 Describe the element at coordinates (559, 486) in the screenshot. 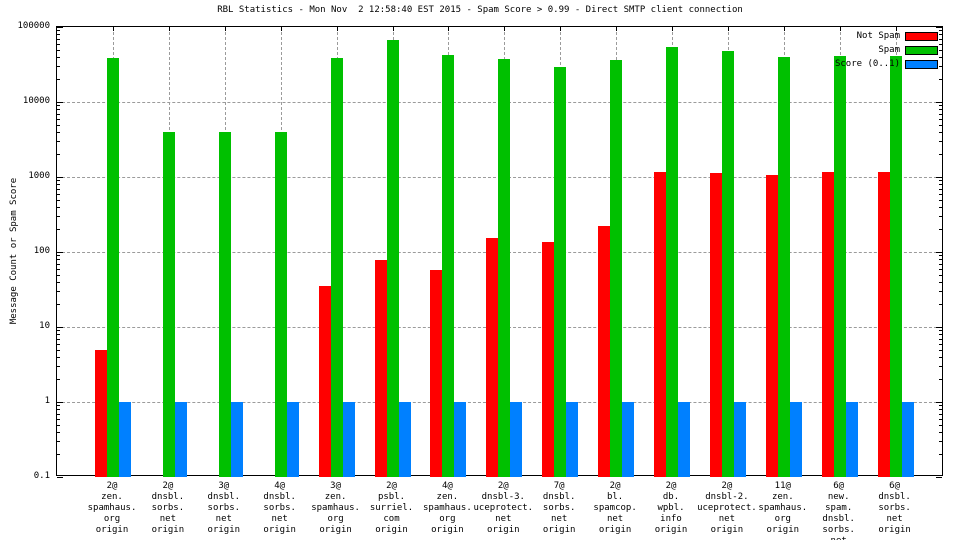

I see `x-axis-label-line: 7@` at that location.